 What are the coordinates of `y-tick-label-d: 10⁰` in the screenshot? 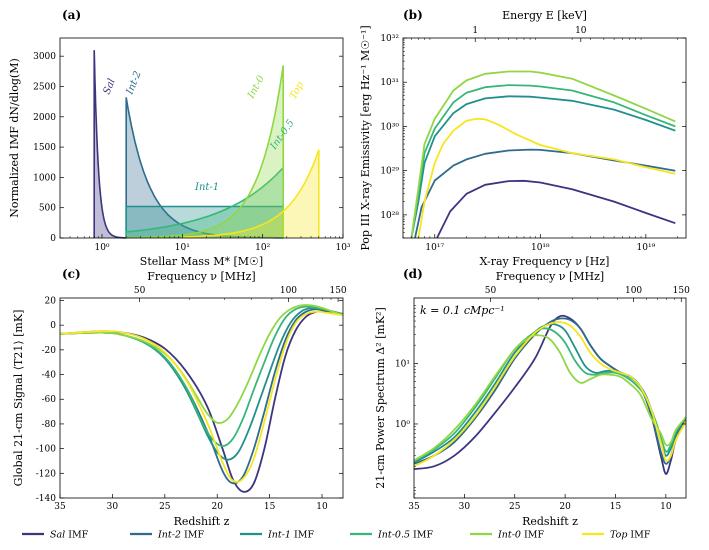 It's located at (402, 425).